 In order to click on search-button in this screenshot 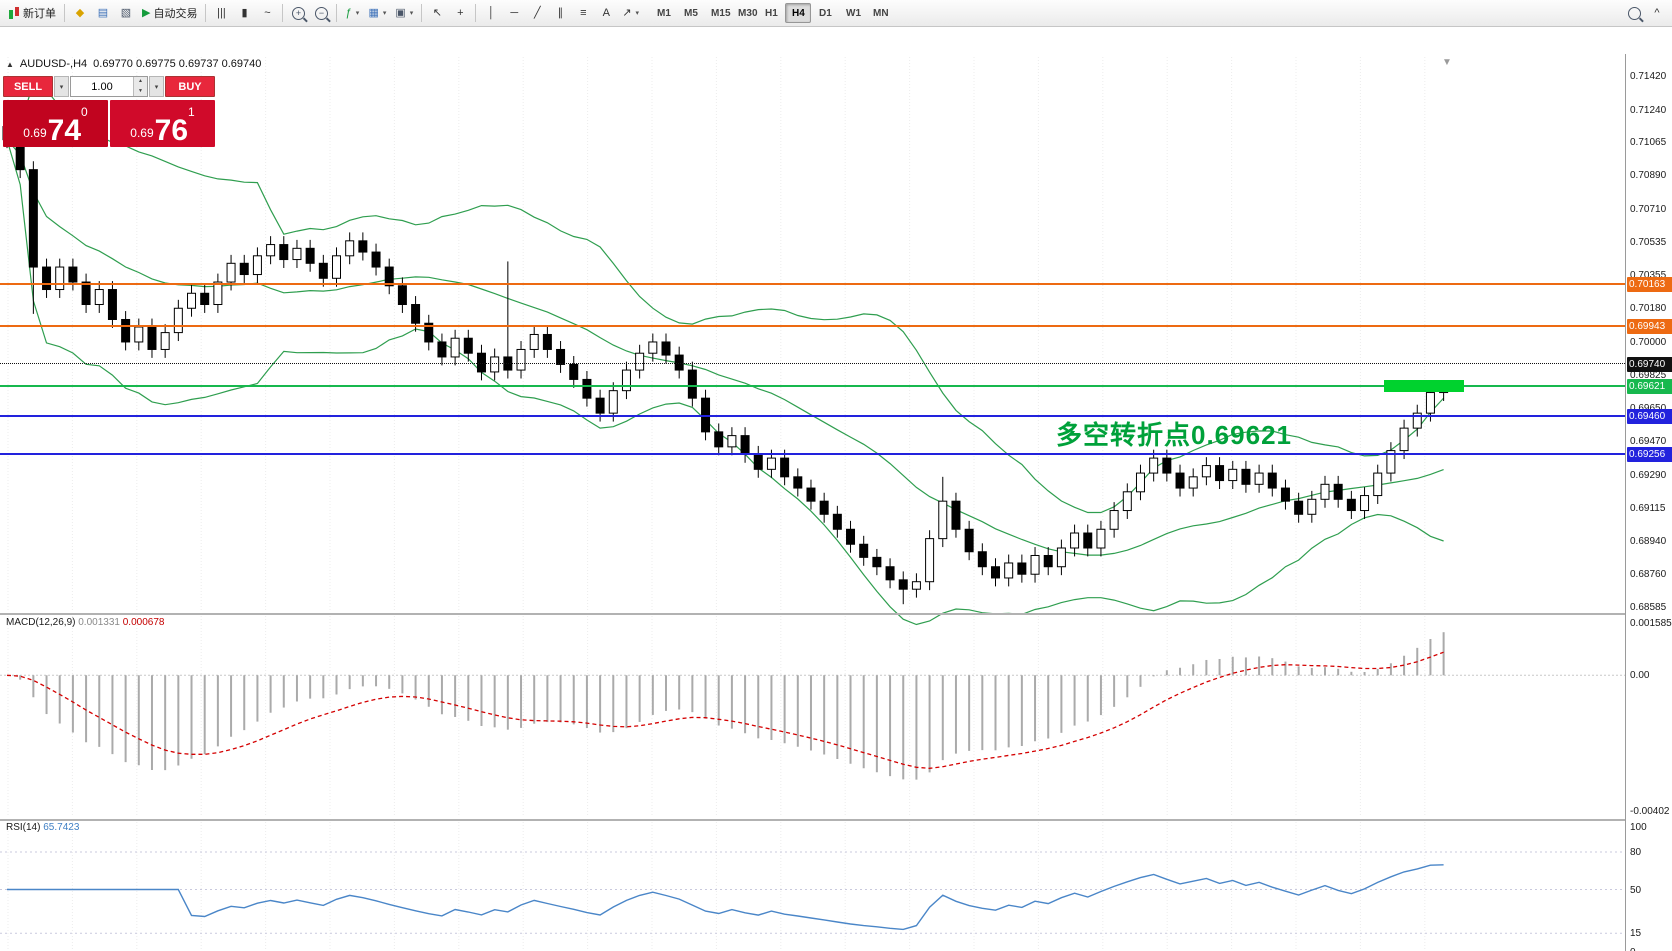, I will do `click(1634, 13)`.